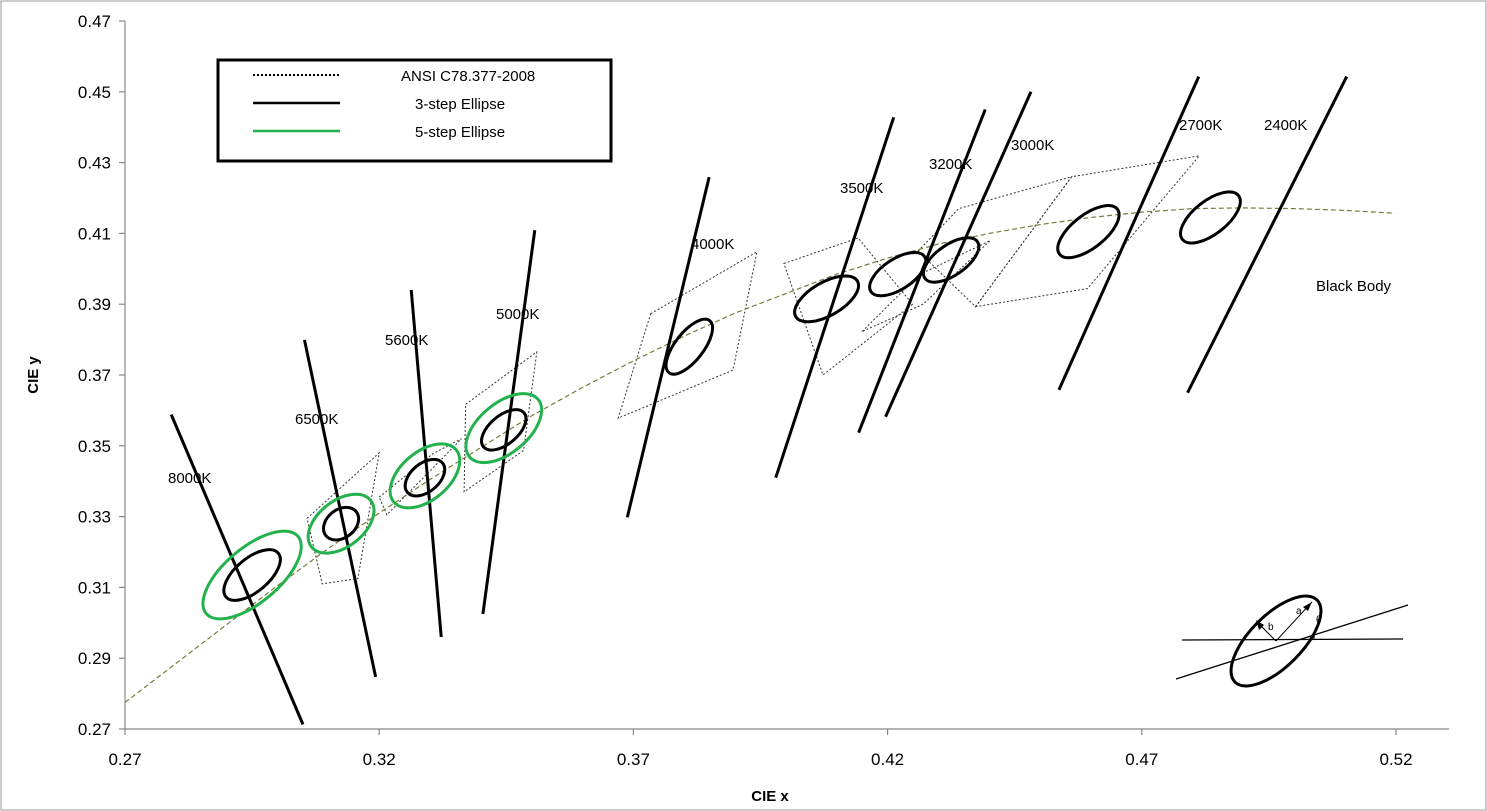  I want to click on legend-box, so click(414, 110).